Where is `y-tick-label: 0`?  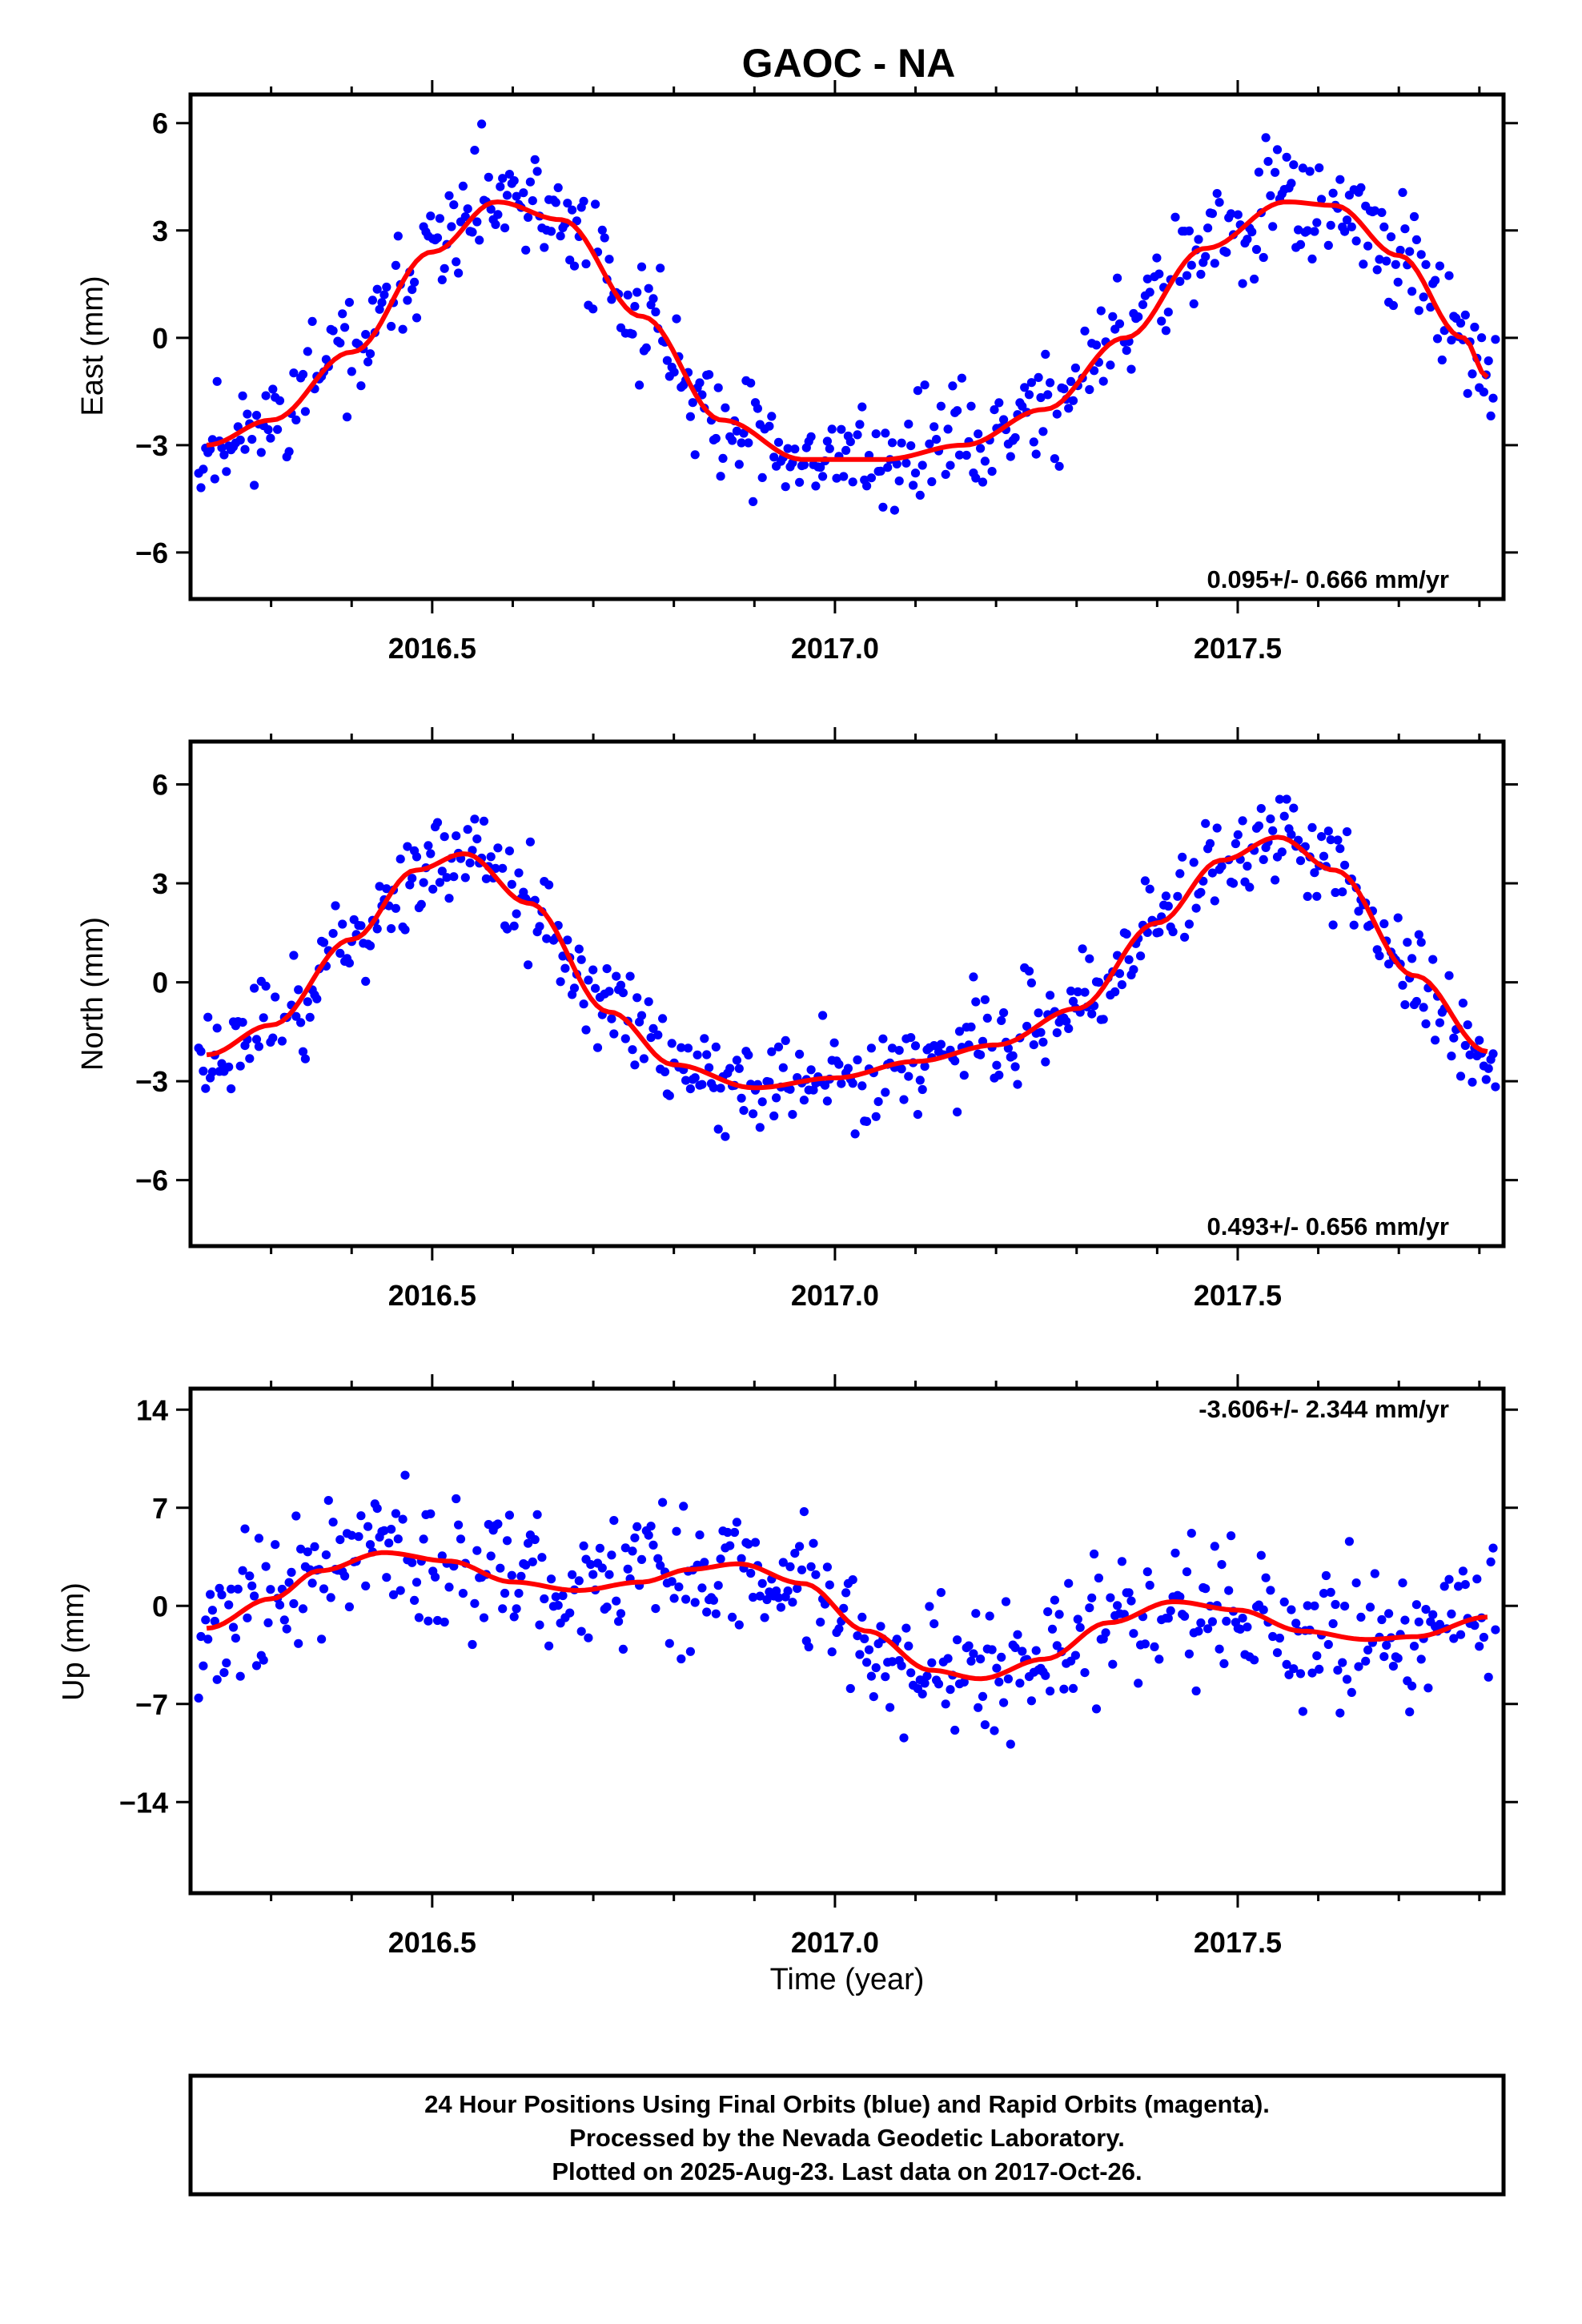 y-tick-label: 0 is located at coordinates (160, 338).